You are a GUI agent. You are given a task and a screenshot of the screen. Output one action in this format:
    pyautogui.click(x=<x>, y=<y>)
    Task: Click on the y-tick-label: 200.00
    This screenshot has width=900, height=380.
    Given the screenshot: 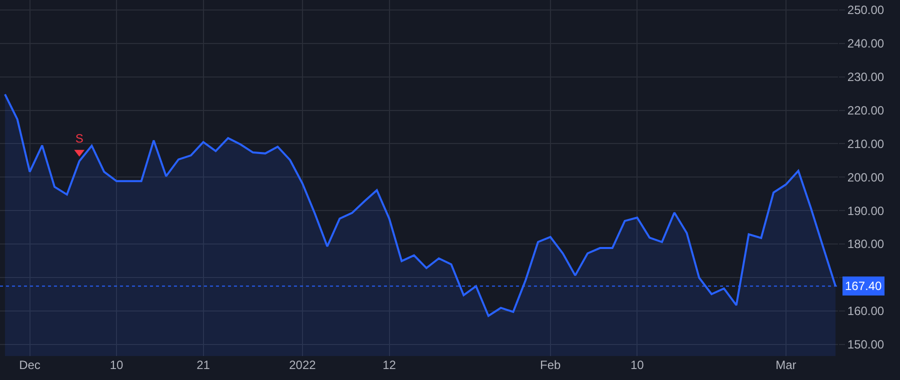 What is the action you would take?
    pyautogui.click(x=865, y=177)
    